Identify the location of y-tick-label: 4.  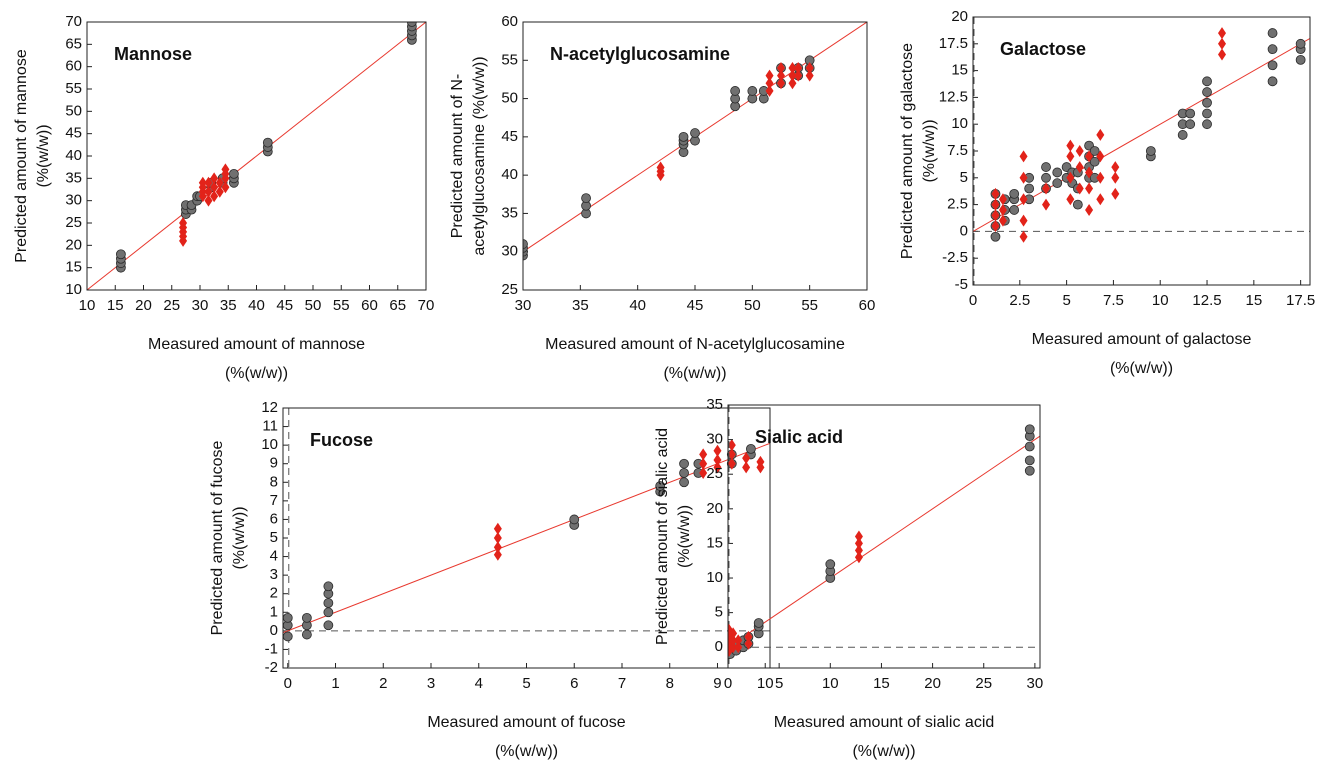
(274, 556).